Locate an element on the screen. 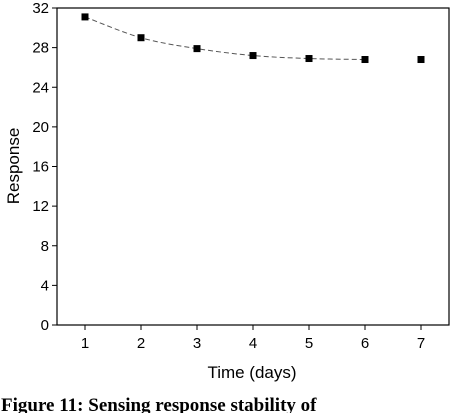 The height and width of the screenshot is (418, 474). figure-caption: Figure 11: Sensing response stability of is located at coordinates (159, 404).